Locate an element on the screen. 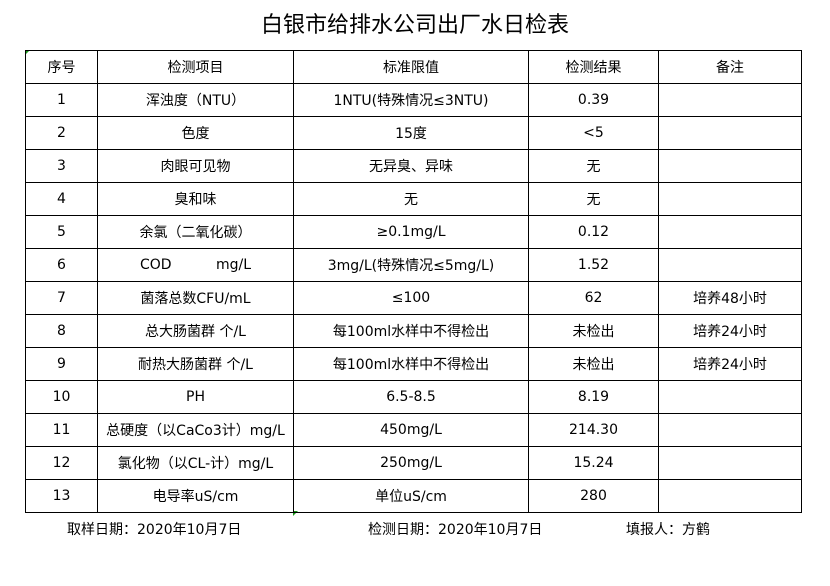 The width and height of the screenshot is (830, 586). test-date: 检测日期：2020年10月7日 is located at coordinates (455, 530).